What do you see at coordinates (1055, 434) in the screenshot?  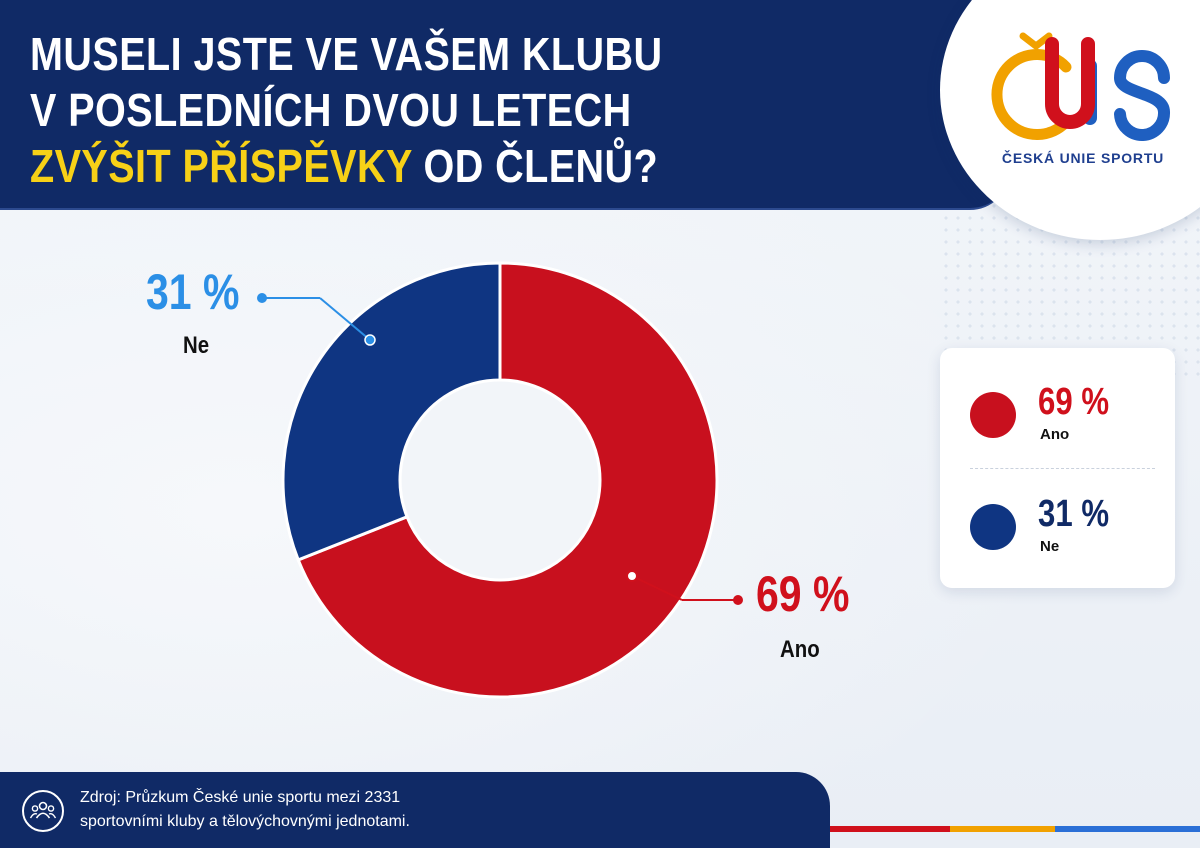 I see `legend-label-ano: Ano` at bounding box center [1055, 434].